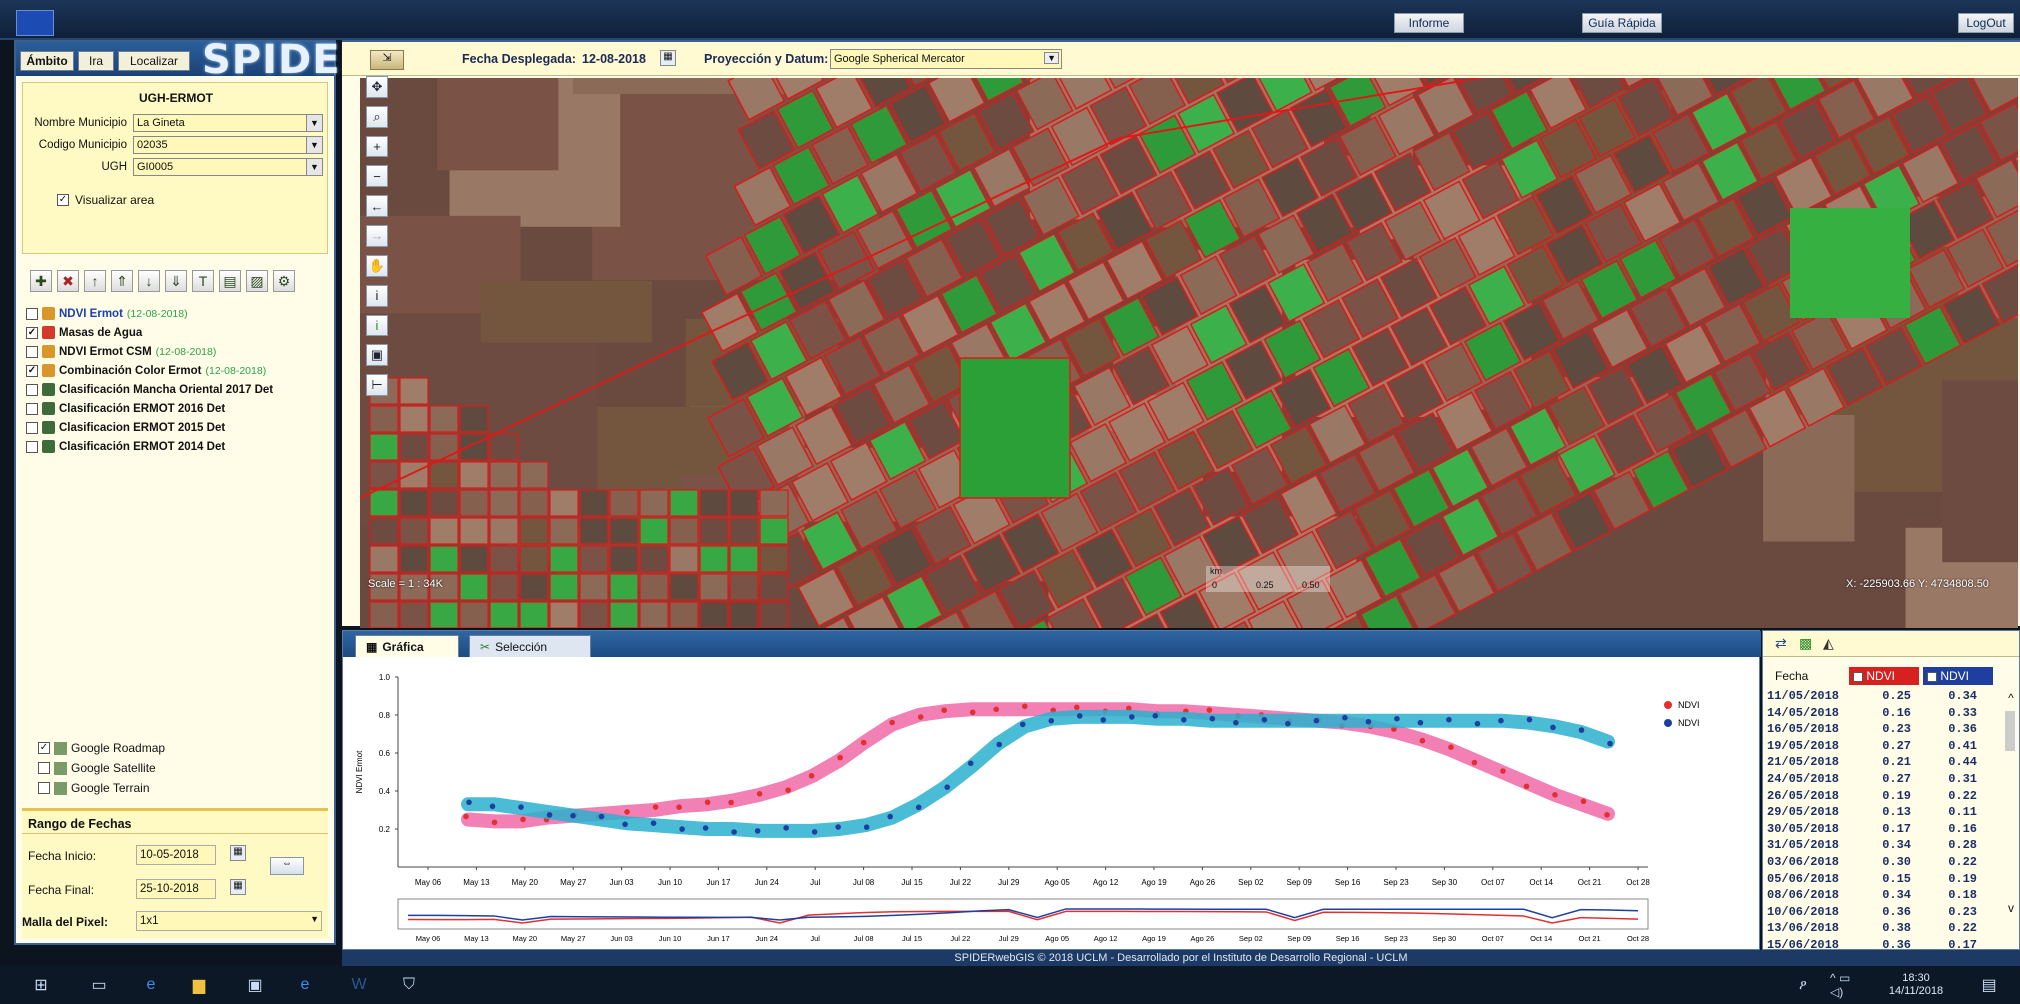 This screenshot has width=2020, height=1004. Describe the element at coordinates (230, 281) in the screenshot. I see `legend-icon: ▤` at that location.